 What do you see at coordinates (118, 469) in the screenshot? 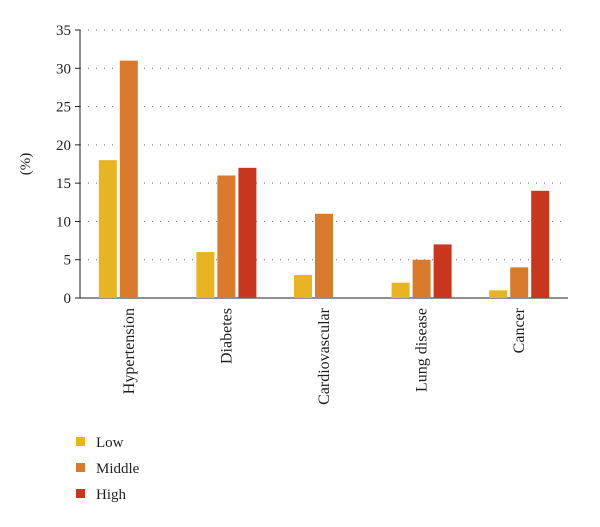
I see `legend-label-middle: Middle` at bounding box center [118, 469].